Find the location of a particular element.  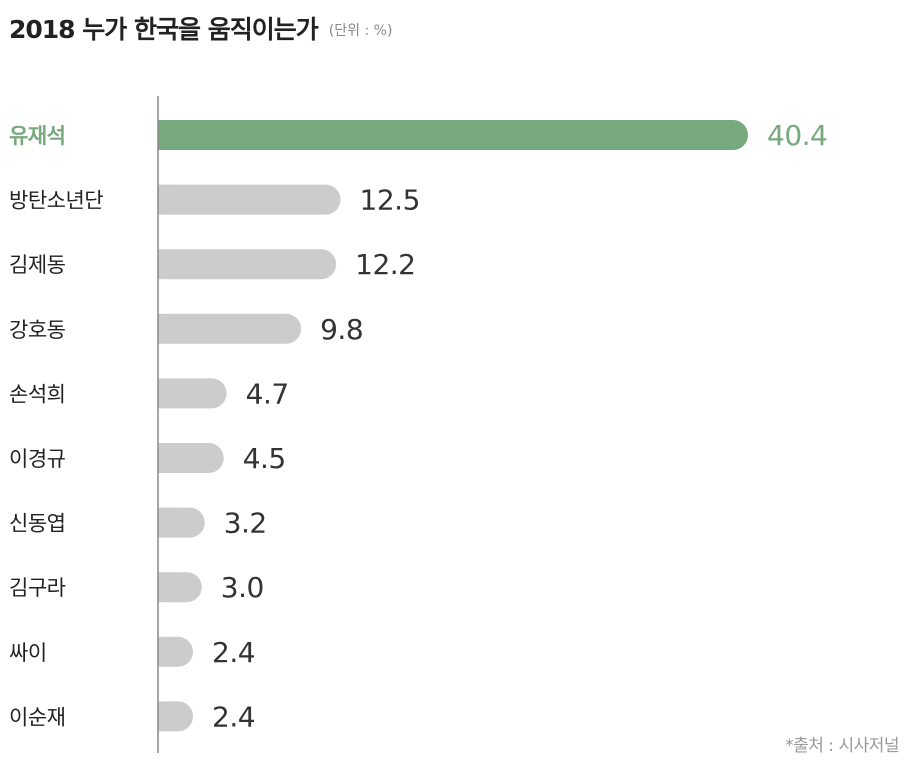

category-label: 이순재 is located at coordinates (37, 717).